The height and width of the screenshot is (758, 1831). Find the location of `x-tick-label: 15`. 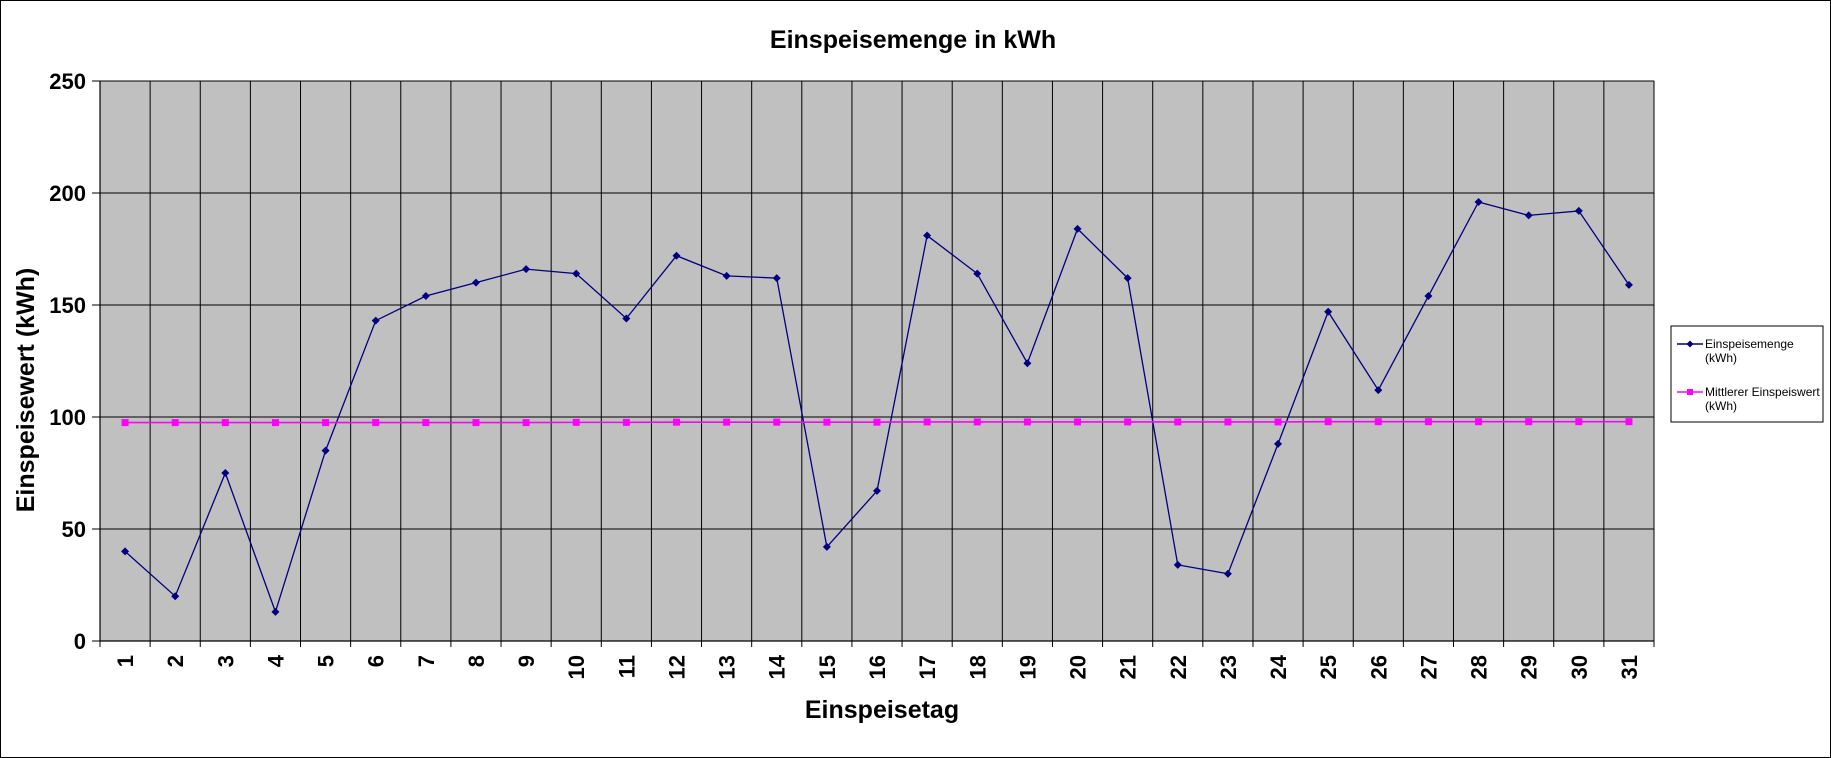

x-tick-label: 15 is located at coordinates (827, 667).